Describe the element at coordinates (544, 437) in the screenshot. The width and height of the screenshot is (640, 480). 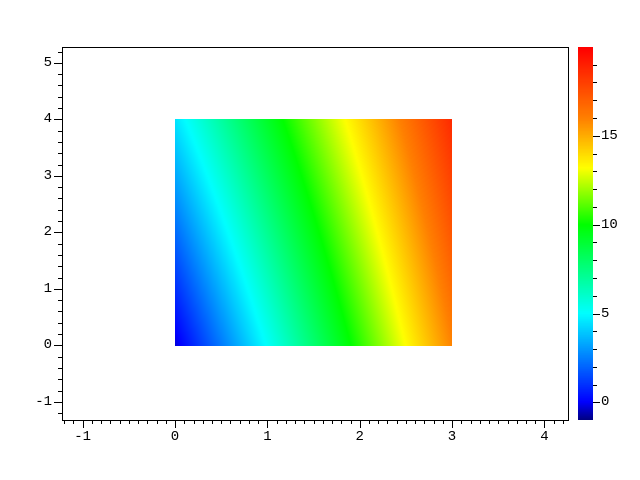
I see `x-tick-label: 4` at that location.